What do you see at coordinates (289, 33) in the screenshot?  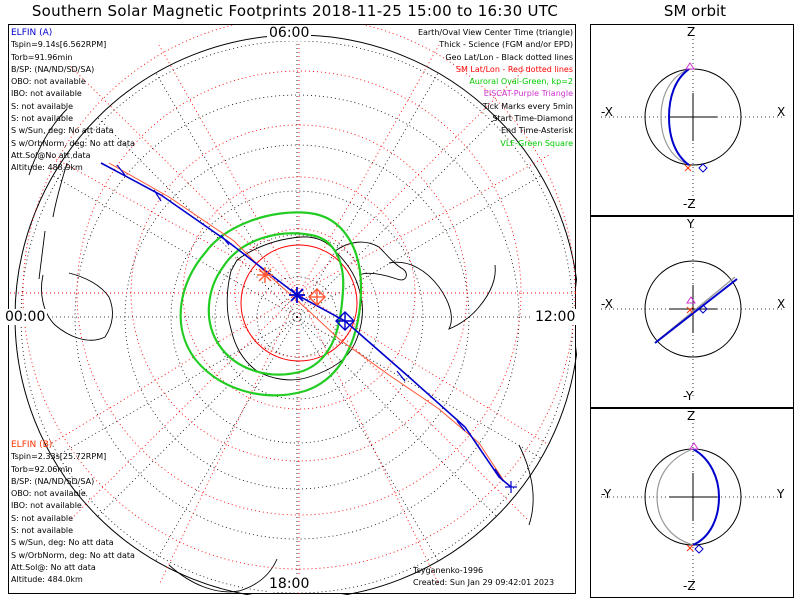 I see `clock-label-top: 06:00` at bounding box center [289, 33].